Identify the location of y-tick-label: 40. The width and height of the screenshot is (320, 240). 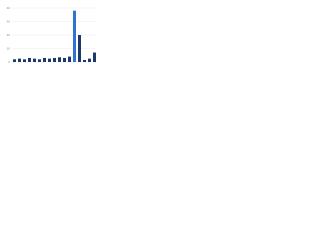
(9, 8).